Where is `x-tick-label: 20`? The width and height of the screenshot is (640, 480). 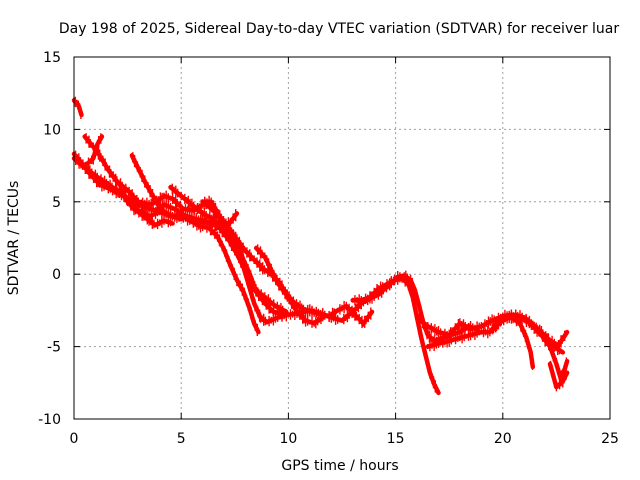 x-tick-label: 20 is located at coordinates (503, 439).